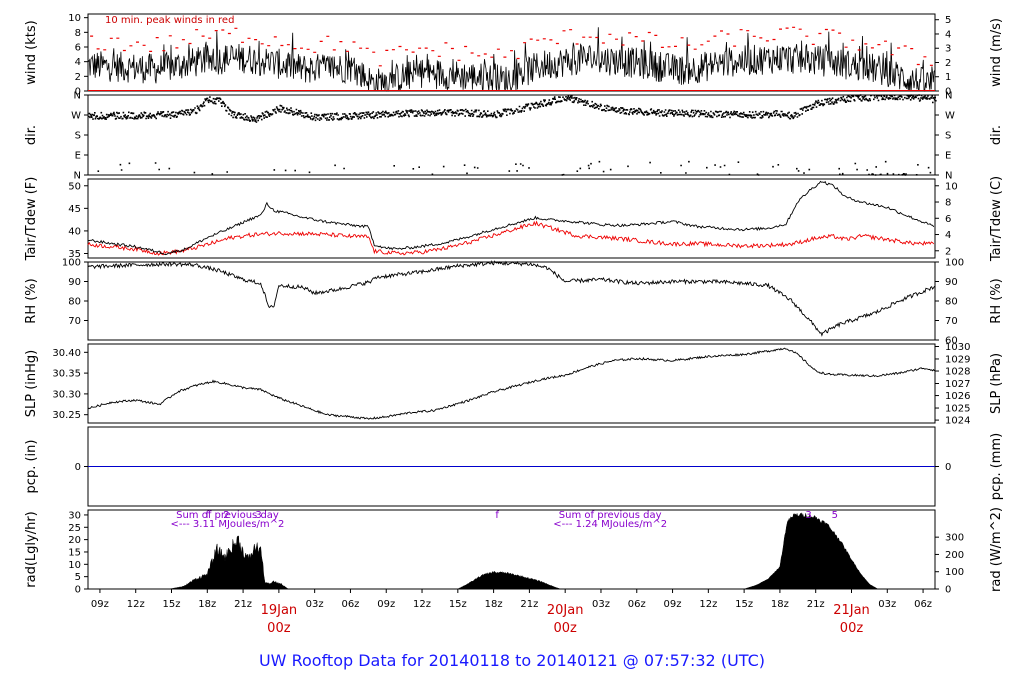 The image size is (1024, 700). I want to click on right-tick-label: 1029, so click(957, 359).